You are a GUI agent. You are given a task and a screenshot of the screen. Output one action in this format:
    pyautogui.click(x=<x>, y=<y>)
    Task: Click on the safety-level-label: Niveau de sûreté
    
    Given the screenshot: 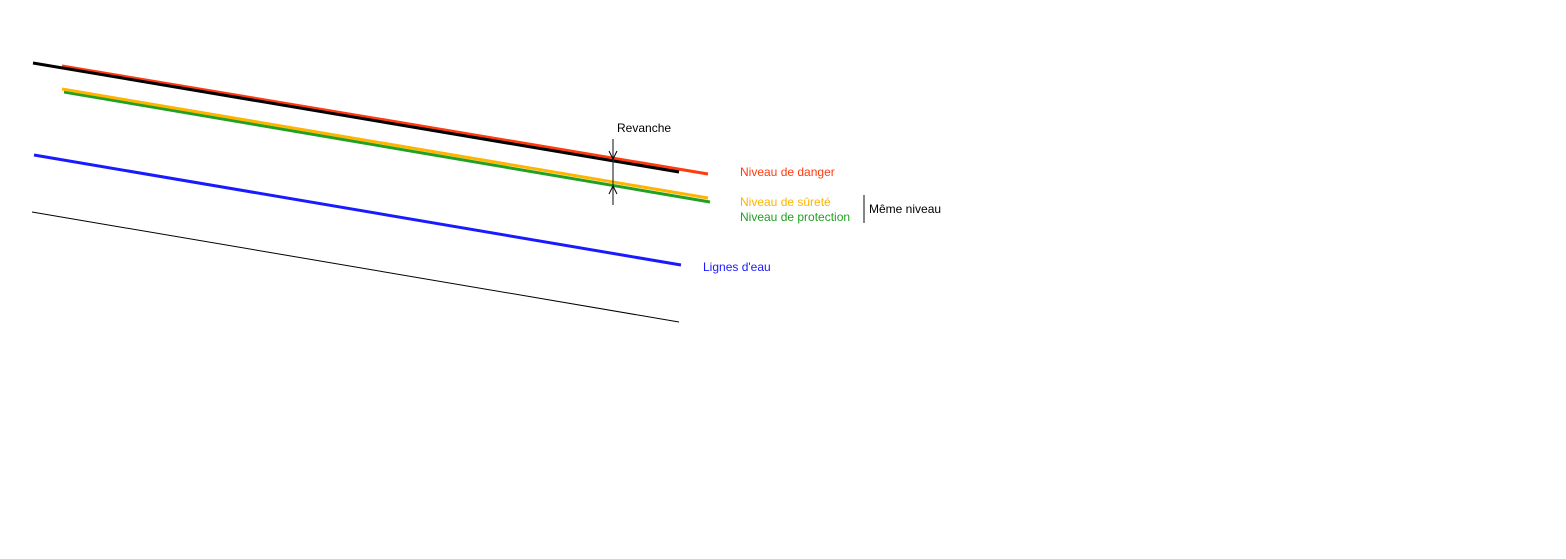 What is the action you would take?
    pyautogui.click(x=785, y=202)
    